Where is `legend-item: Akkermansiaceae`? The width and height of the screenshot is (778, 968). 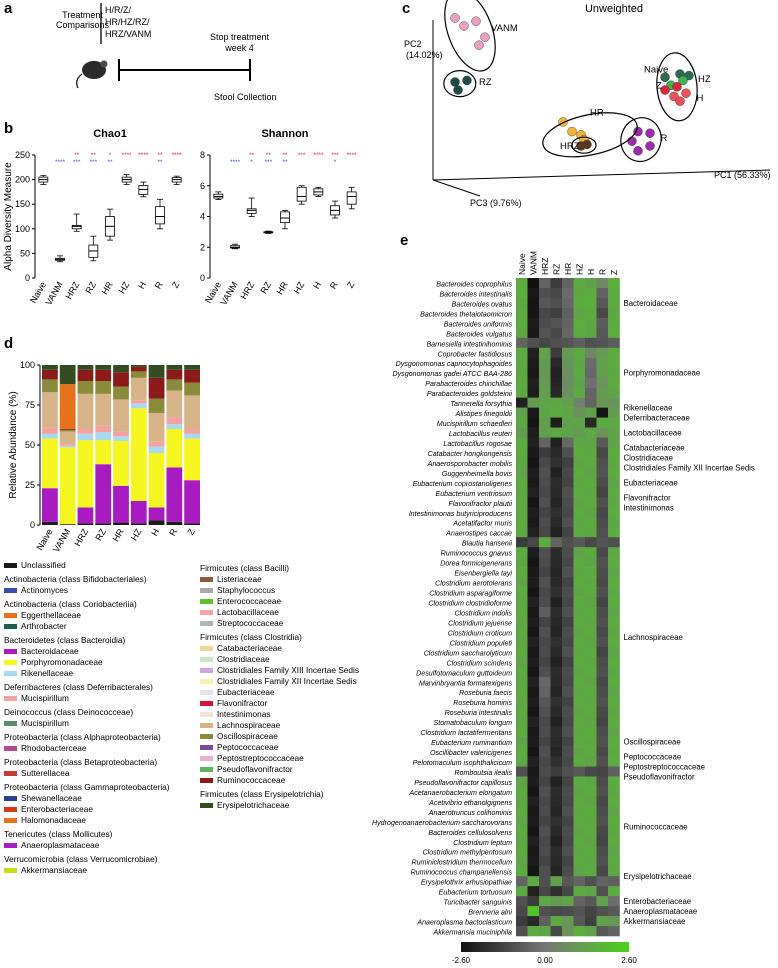
legend-item: Akkermansiaceae is located at coordinates (99, 870).